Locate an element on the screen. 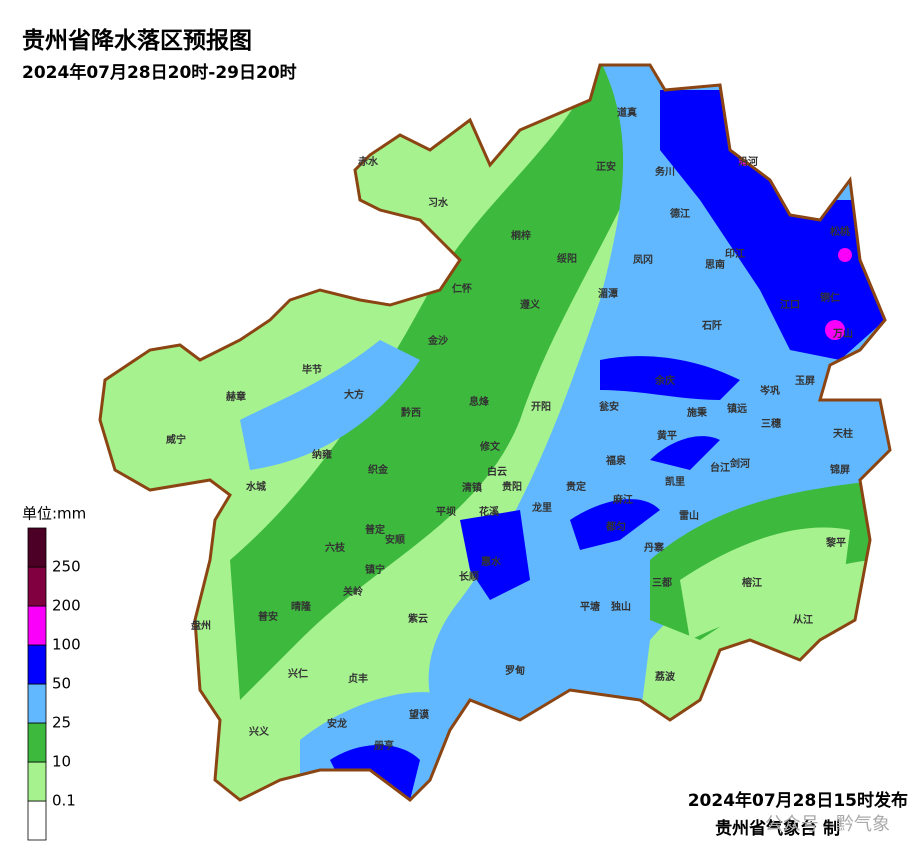  legend-label: 200 is located at coordinates (66, 606).